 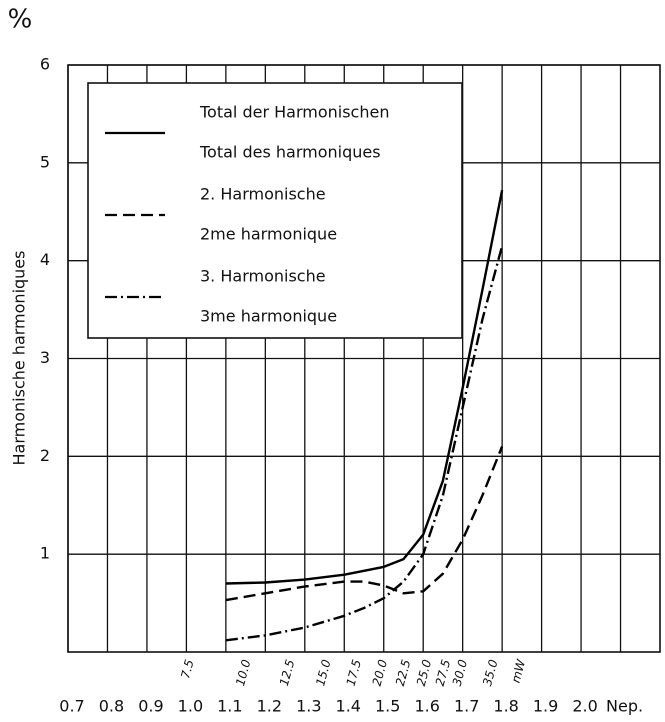 I want to click on x2-tick-label: 12.5, so click(x=287, y=672).